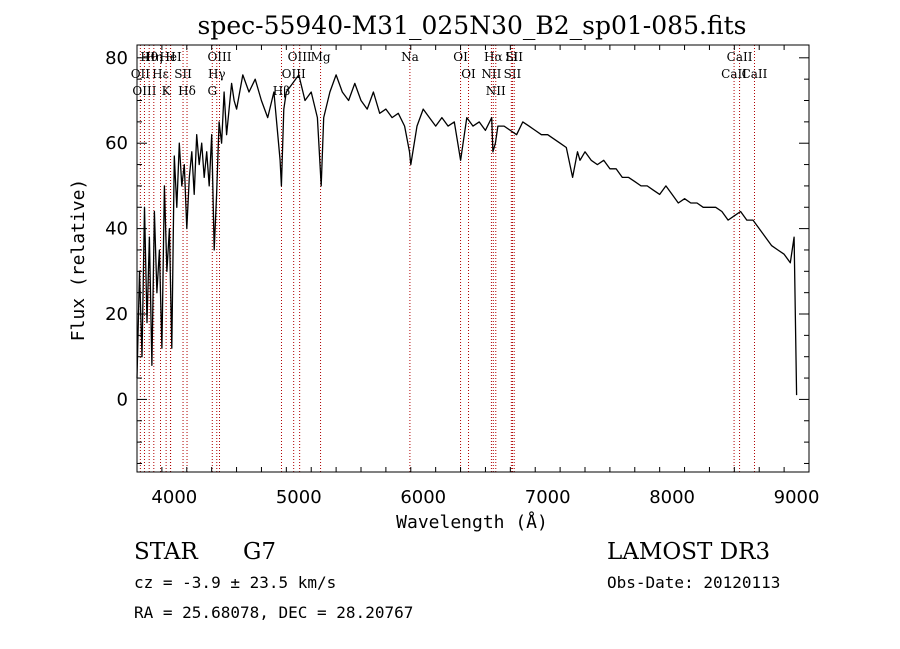 This screenshot has width=900, height=649. Describe the element at coordinates (260, 552) in the screenshot. I see `object-subclass: G7` at that location.